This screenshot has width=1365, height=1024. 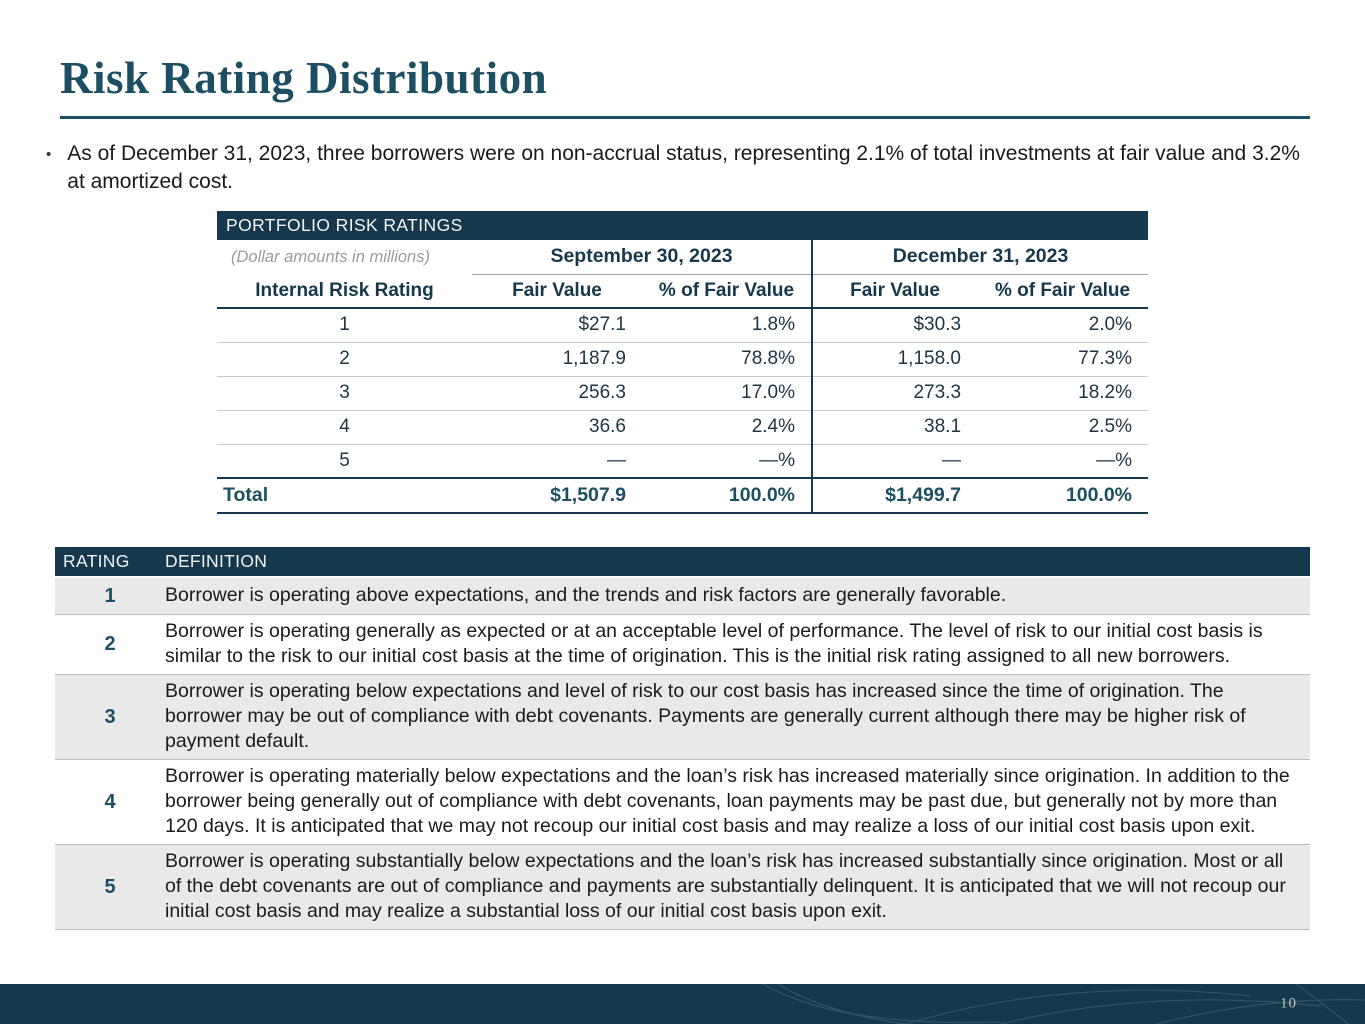 I want to click on dec-fair-value-cell: 38.1, so click(x=894, y=427).